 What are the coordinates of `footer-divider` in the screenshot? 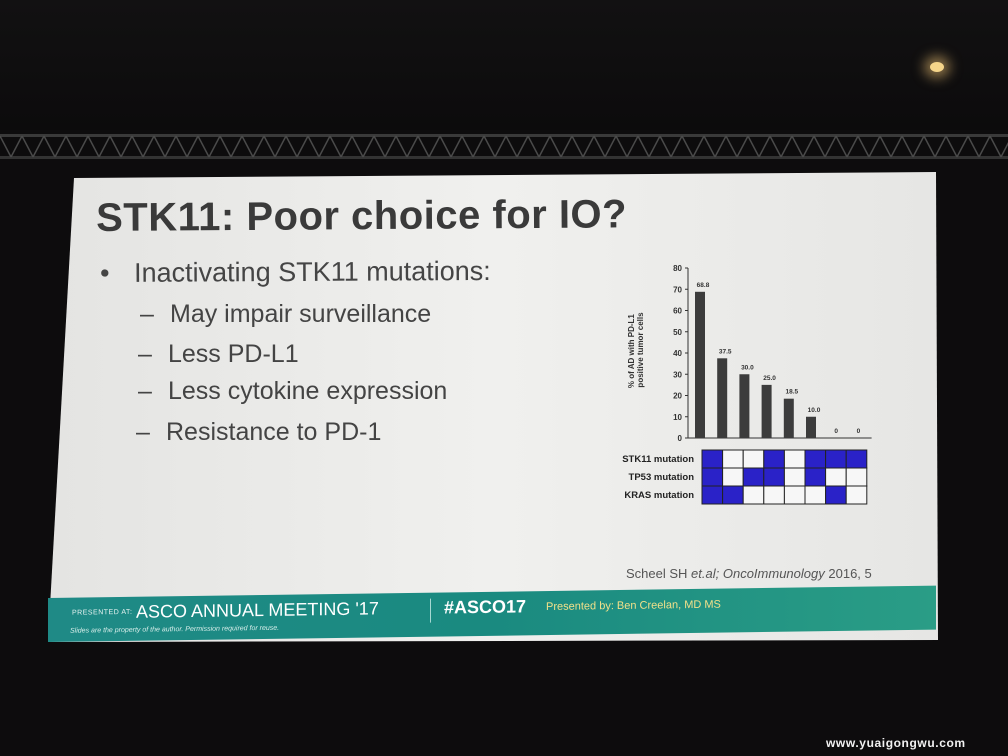 It's located at (430, 610).